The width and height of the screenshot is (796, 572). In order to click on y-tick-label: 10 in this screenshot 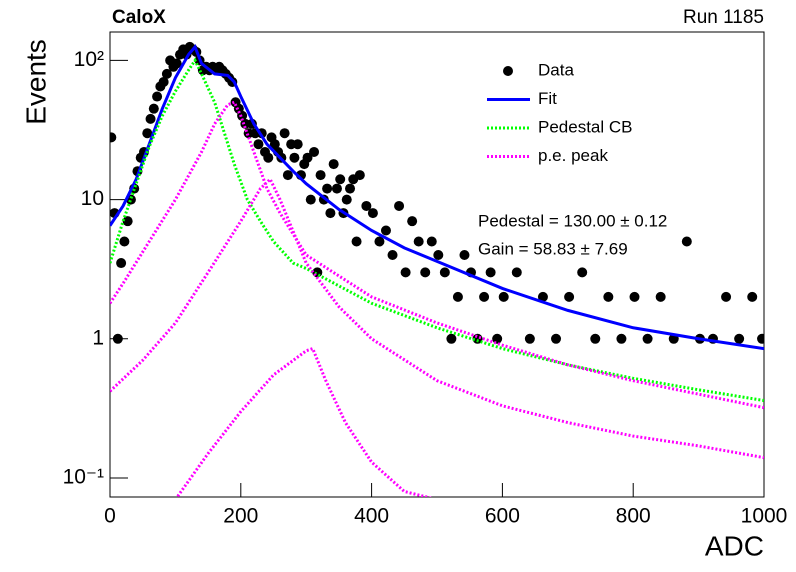, I will do `click(92, 198)`.